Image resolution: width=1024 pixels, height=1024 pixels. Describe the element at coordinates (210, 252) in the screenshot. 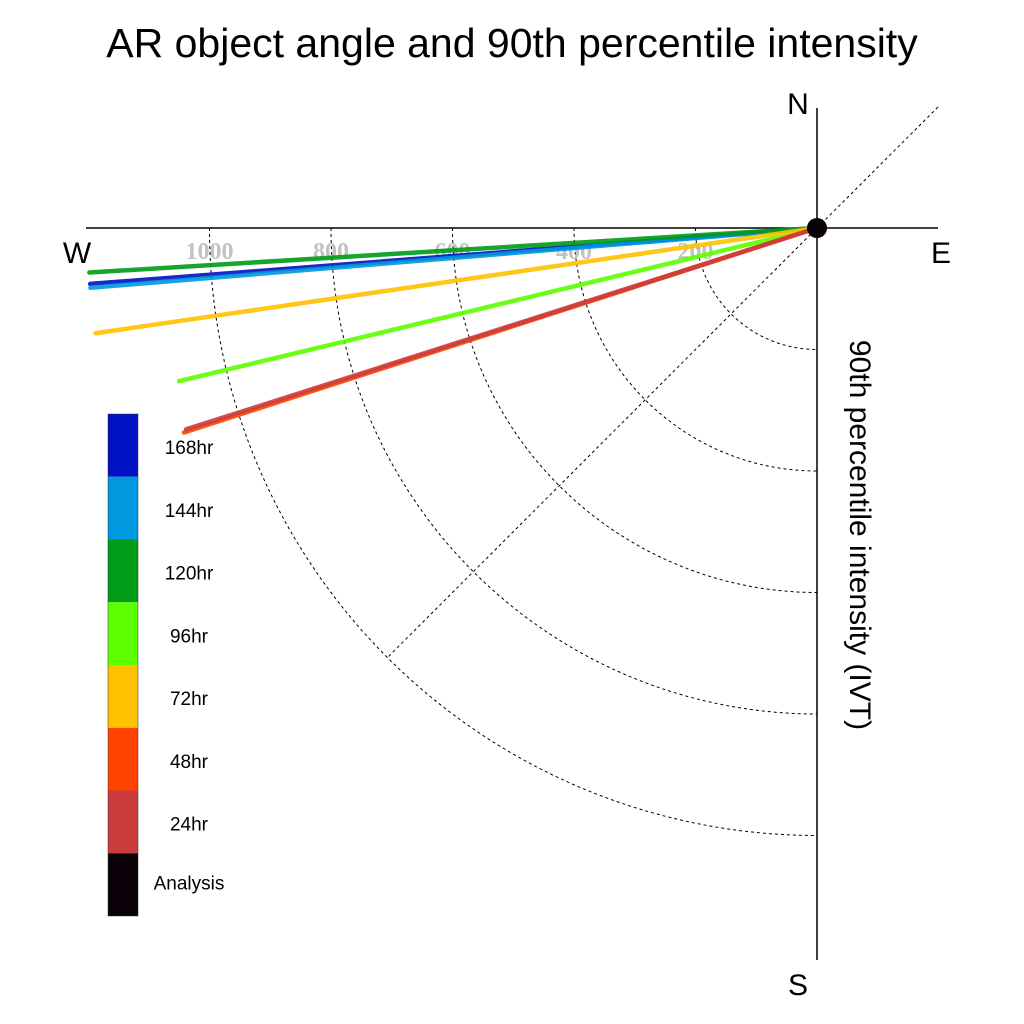

I see `tick-label: 1000` at that location.